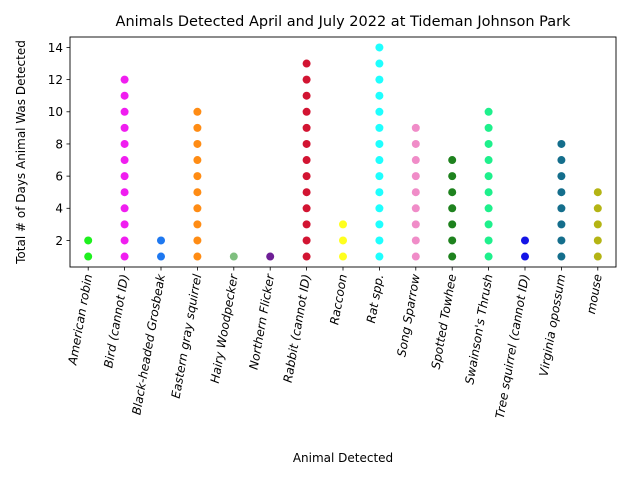 Image resolution: width=640 pixels, height=485 pixels. I want to click on x-tick-label: Northern Flicker, so click(262, 321).